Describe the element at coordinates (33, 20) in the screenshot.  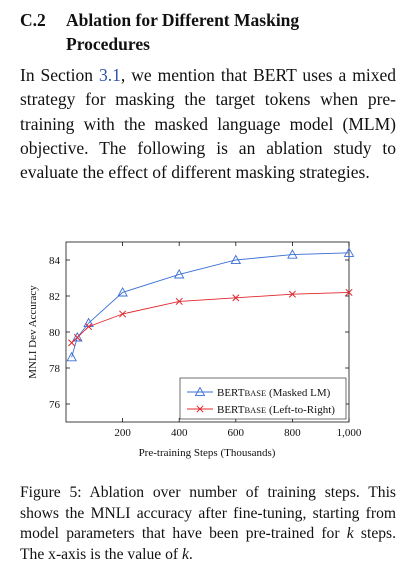
I see `section-number: C.2` at that location.